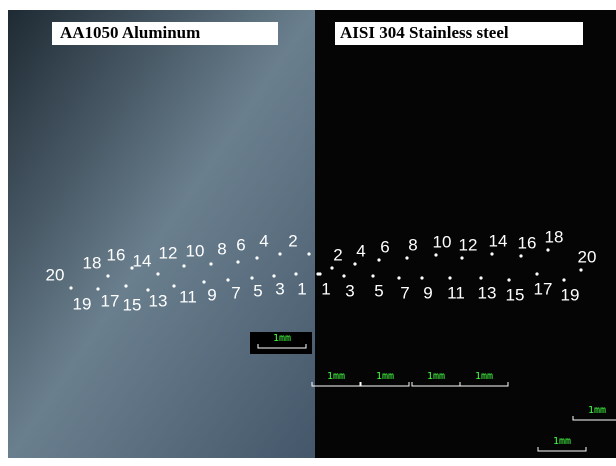 This screenshot has width=616, height=466. Describe the element at coordinates (424, 32) in the screenshot. I see `right-title: AISI 304 Stainless steel` at that location.